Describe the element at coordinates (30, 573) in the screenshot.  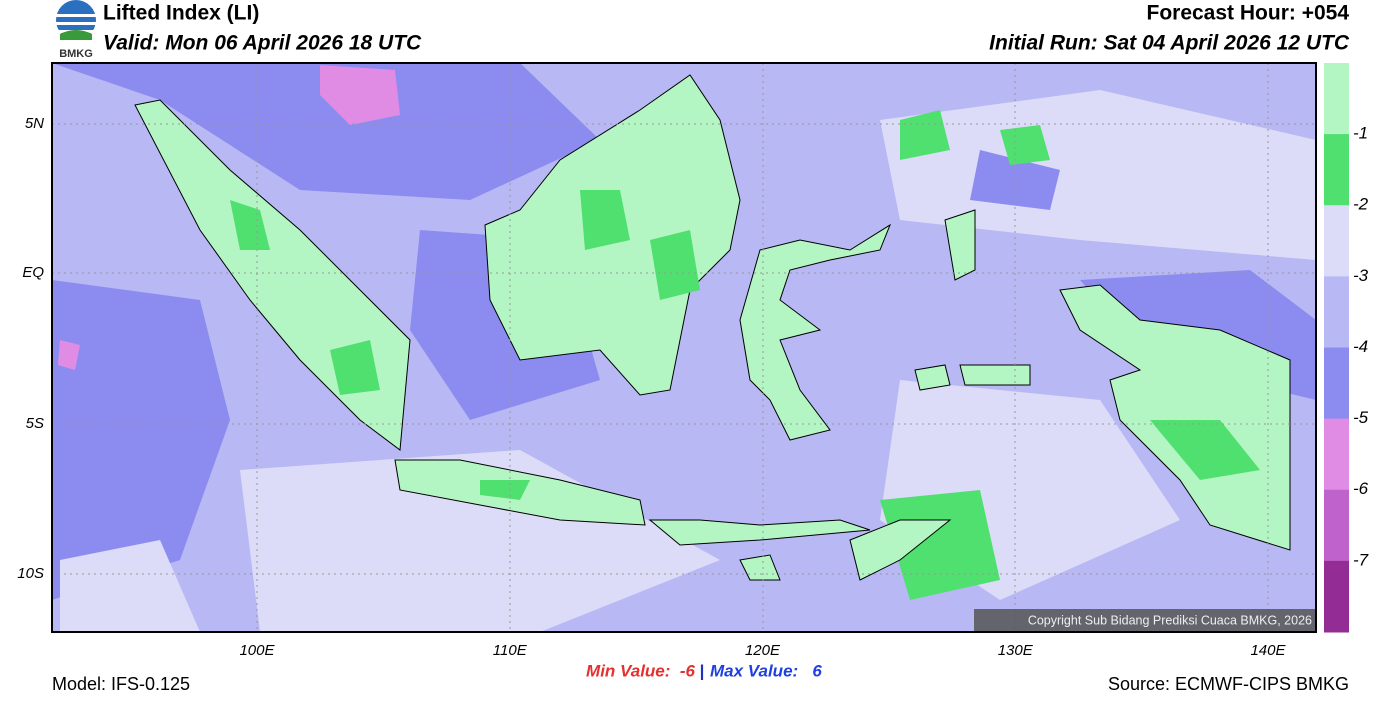
I see `lat-label: 10S` at that location.